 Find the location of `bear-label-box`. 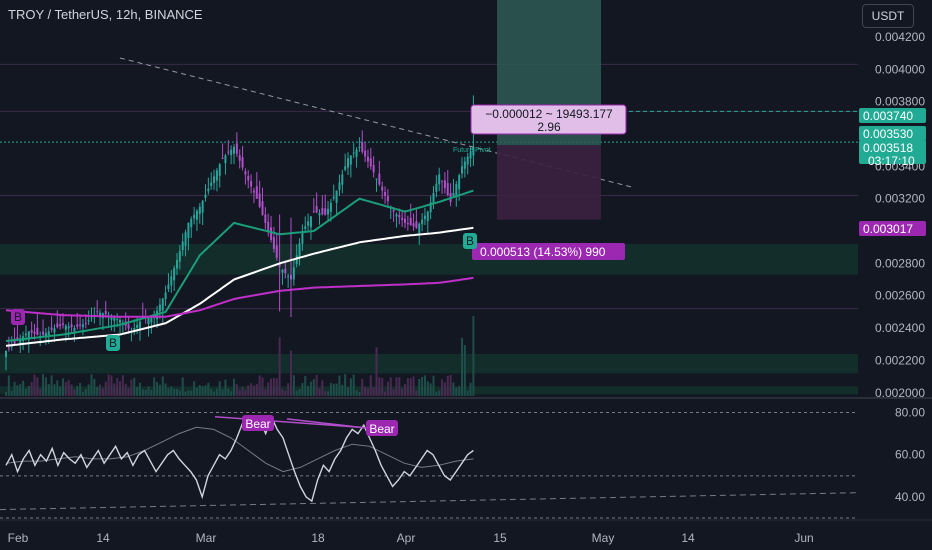

bear-label-box is located at coordinates (258, 423).